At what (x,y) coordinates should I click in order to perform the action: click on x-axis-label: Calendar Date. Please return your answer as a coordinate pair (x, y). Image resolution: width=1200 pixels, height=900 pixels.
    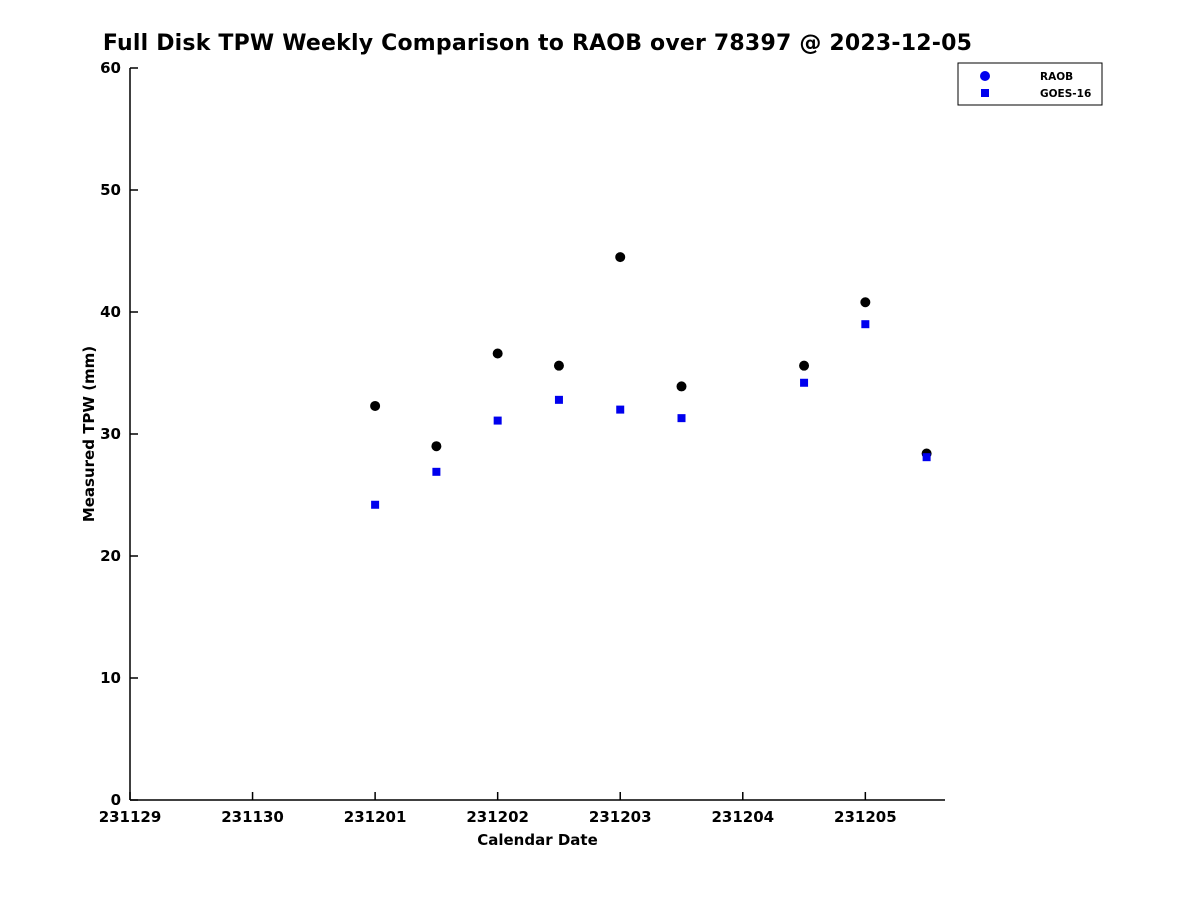
    Looking at the image, I should click on (537, 840).